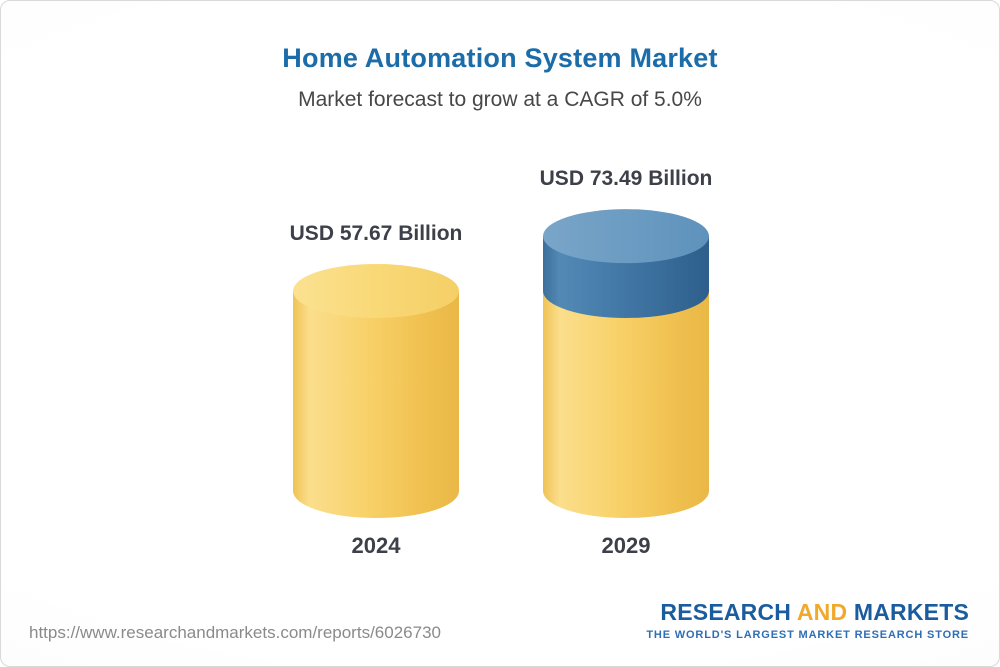  Describe the element at coordinates (500, 58) in the screenshot. I see `chart-title: Home Automation System Market` at that location.